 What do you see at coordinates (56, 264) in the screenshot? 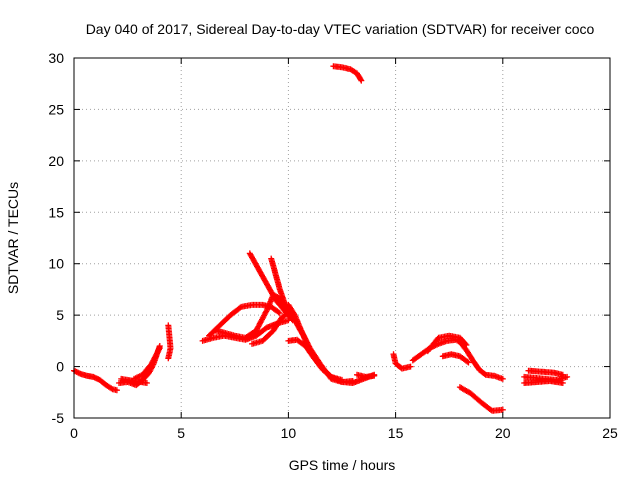
I see `y-tick-label: 10` at bounding box center [56, 264].